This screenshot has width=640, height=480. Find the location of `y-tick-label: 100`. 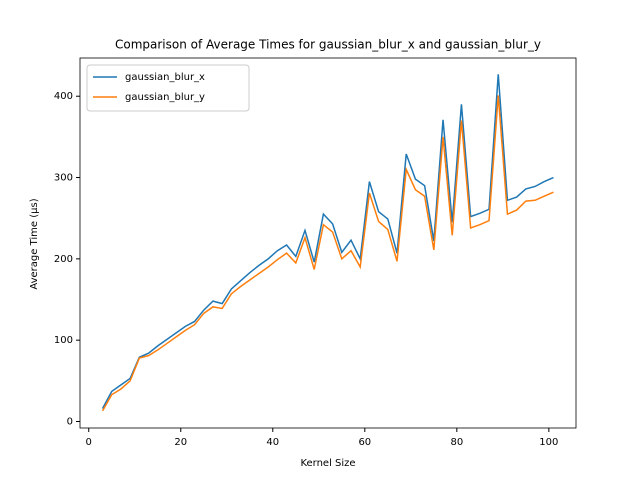

y-tick-label: 100 is located at coordinates (63, 340).